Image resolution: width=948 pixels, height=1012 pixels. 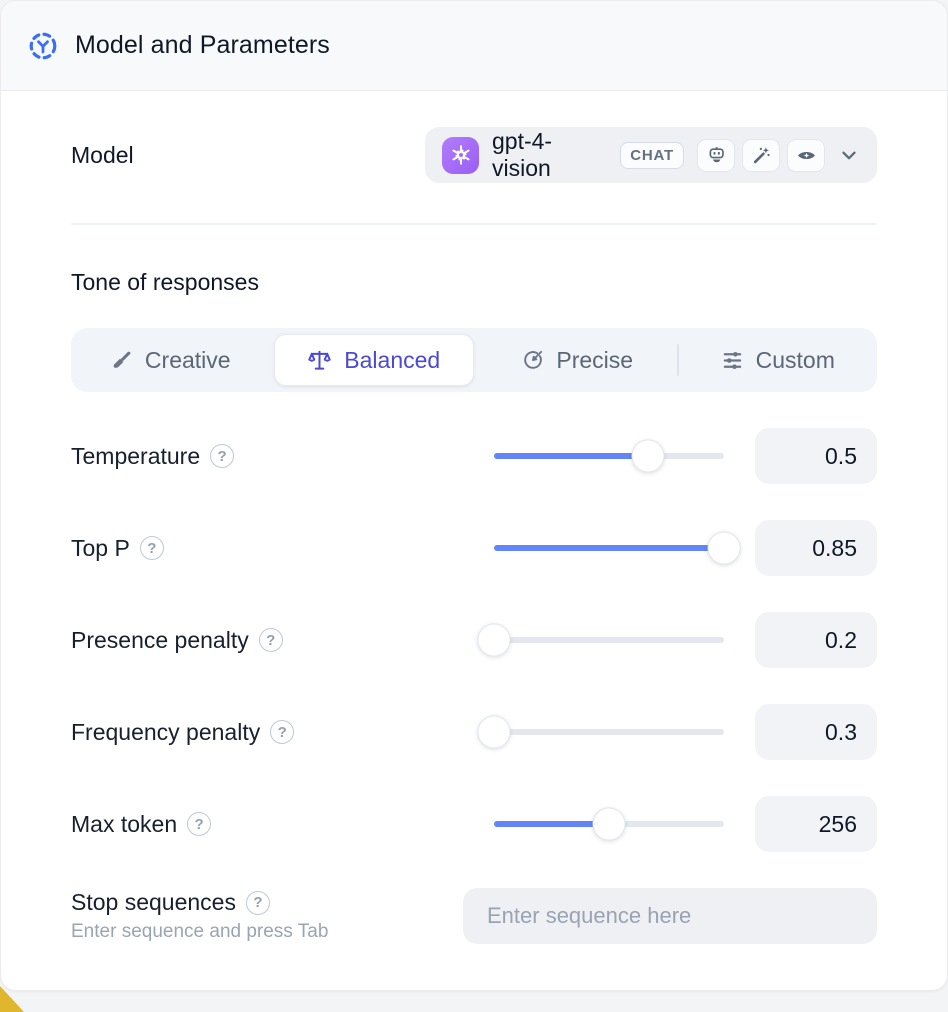 I want to click on top-p-slider, so click(x=617, y=548).